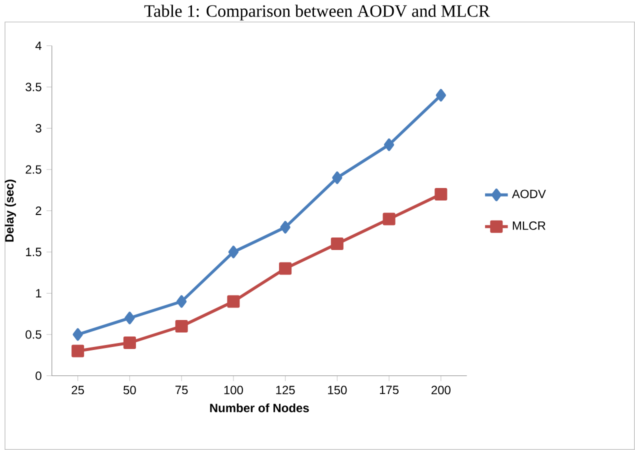  Describe the element at coordinates (259, 407) in the screenshot. I see `x-axis-title: Number of Nodes` at that location.